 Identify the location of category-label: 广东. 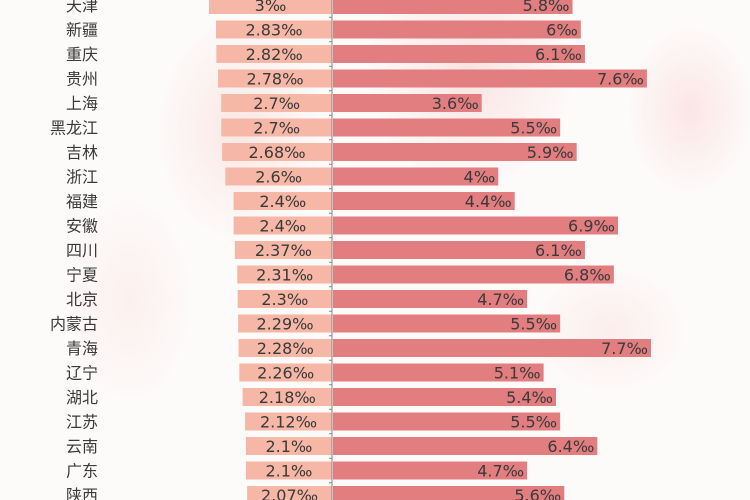
(82, 471).